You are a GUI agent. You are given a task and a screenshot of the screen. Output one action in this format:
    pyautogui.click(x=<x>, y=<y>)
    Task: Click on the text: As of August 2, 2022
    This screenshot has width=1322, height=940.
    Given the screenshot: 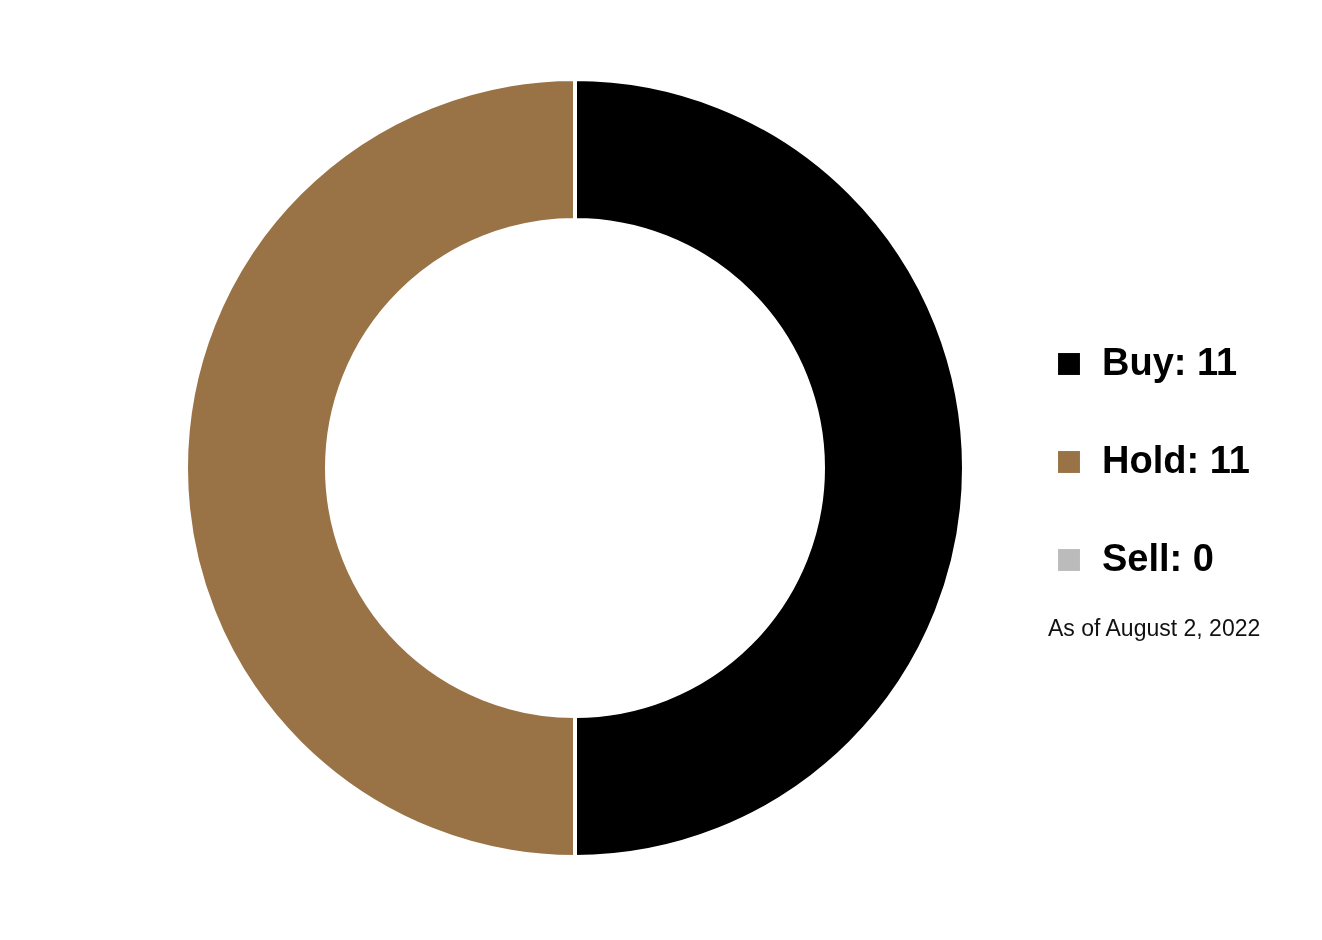 What is the action you would take?
    pyautogui.click(x=1154, y=628)
    